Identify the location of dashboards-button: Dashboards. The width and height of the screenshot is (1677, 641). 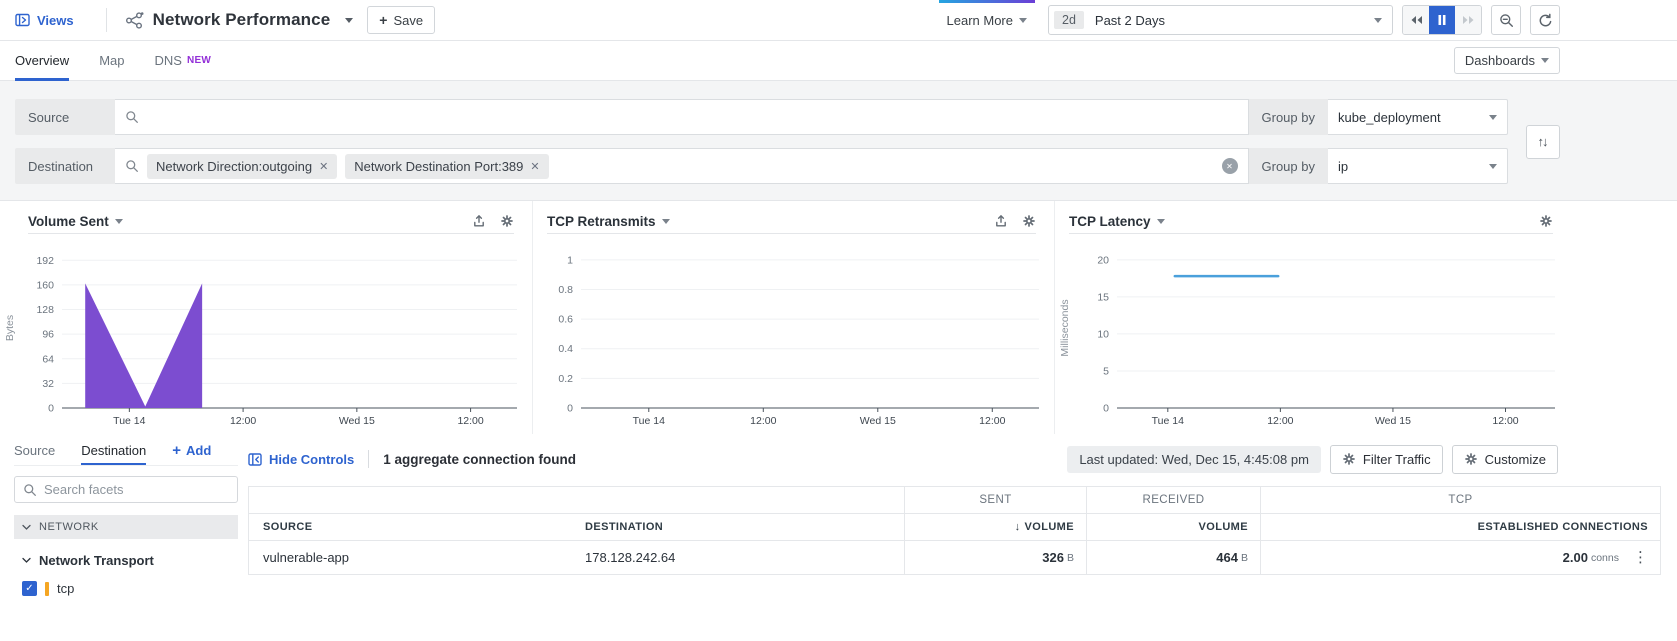
(1506, 60).